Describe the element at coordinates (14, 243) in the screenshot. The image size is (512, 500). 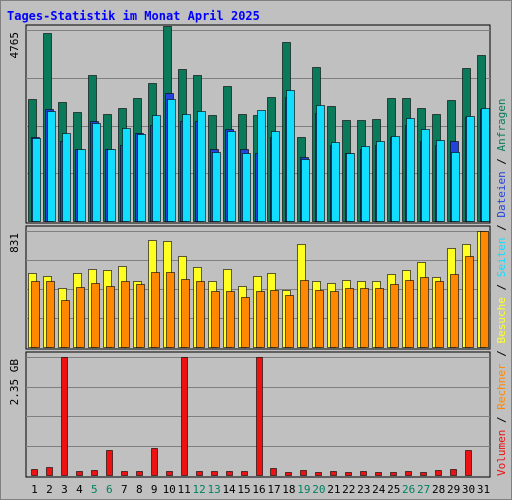
I see `y-max-label-middle: 831` at that location.